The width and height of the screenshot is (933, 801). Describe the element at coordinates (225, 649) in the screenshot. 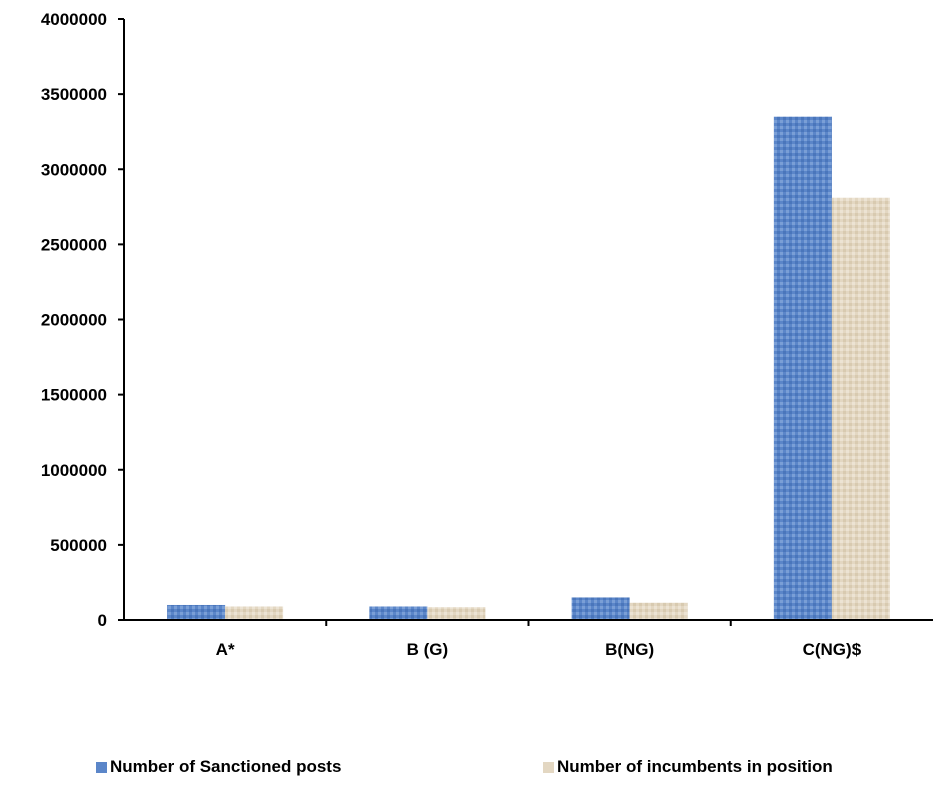

I see `category-label: A*` at that location.